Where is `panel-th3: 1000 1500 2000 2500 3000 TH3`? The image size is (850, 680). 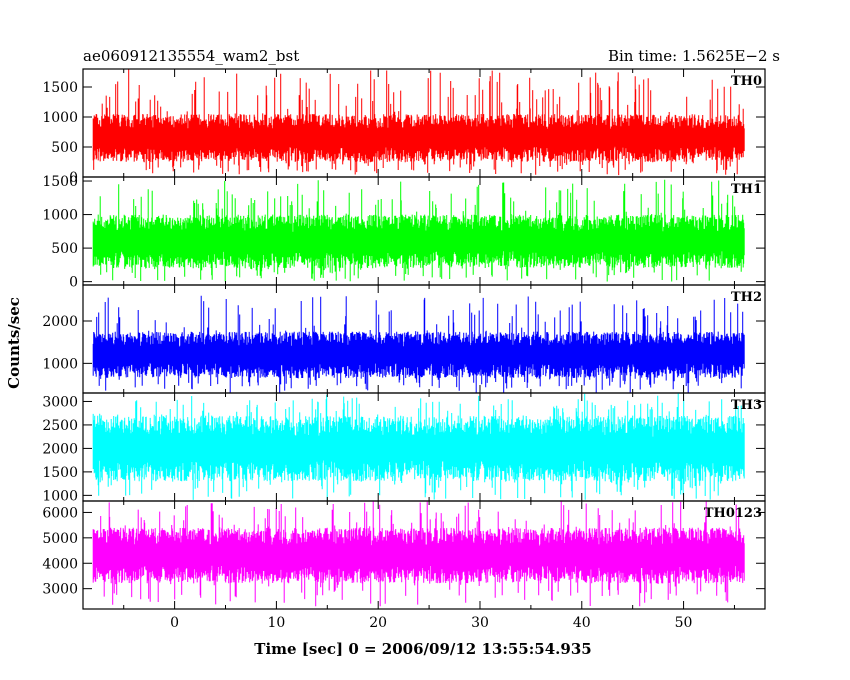
panel-th3: 1000 1500 2000 2500 3000 TH3 is located at coordinates (404, 448).